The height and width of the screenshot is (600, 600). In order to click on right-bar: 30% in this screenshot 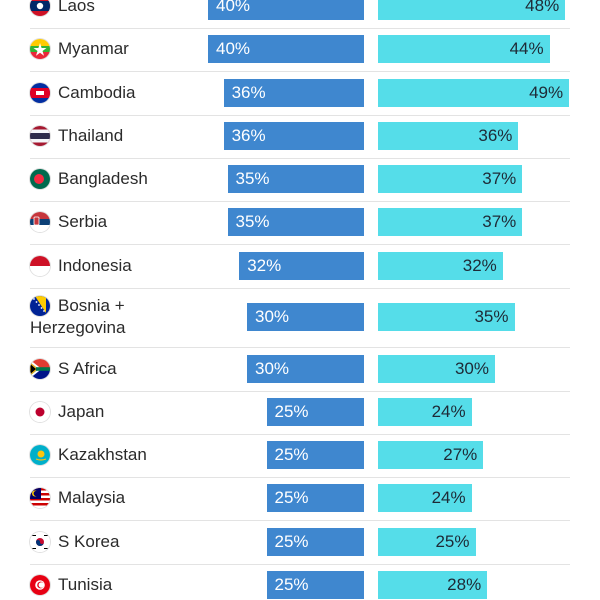, I will do `click(436, 369)`.